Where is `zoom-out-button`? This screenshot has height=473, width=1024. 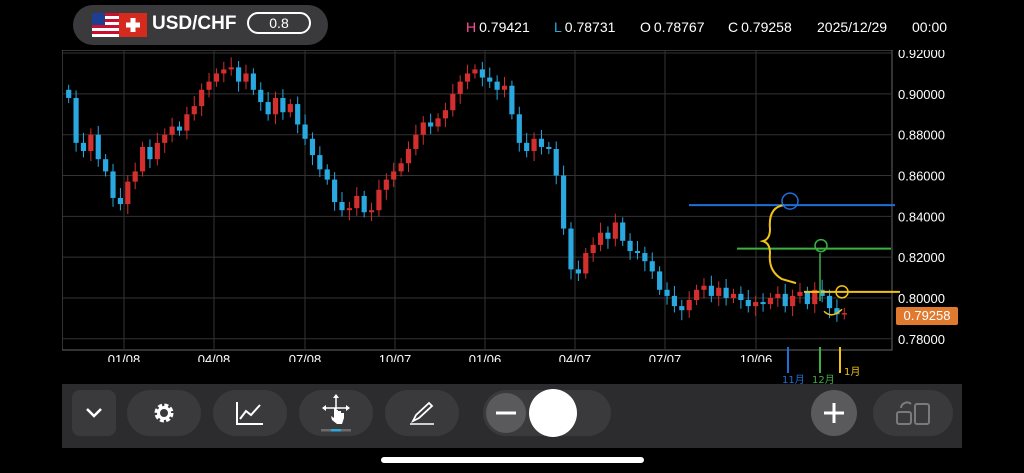
zoom-out-button is located at coordinates (506, 413).